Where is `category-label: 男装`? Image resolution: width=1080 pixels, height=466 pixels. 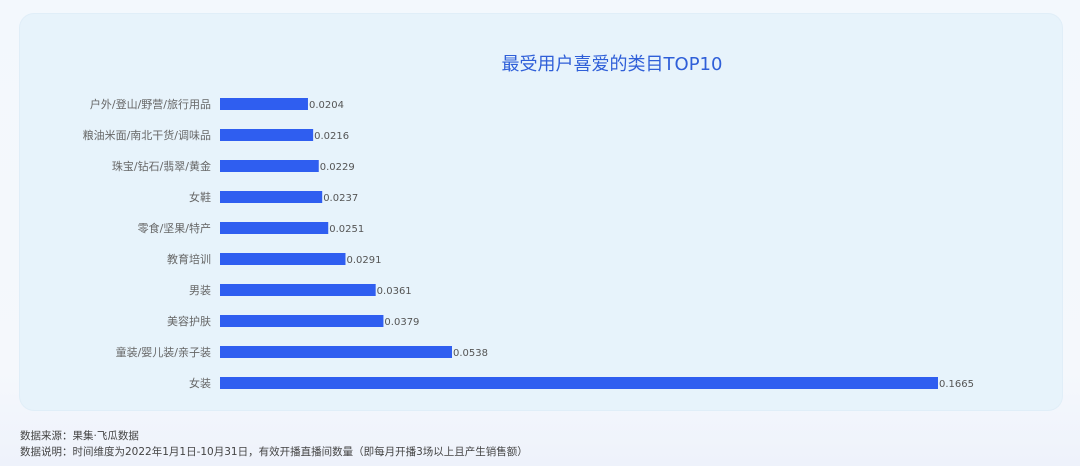
category-label: 男装 is located at coordinates (200, 290).